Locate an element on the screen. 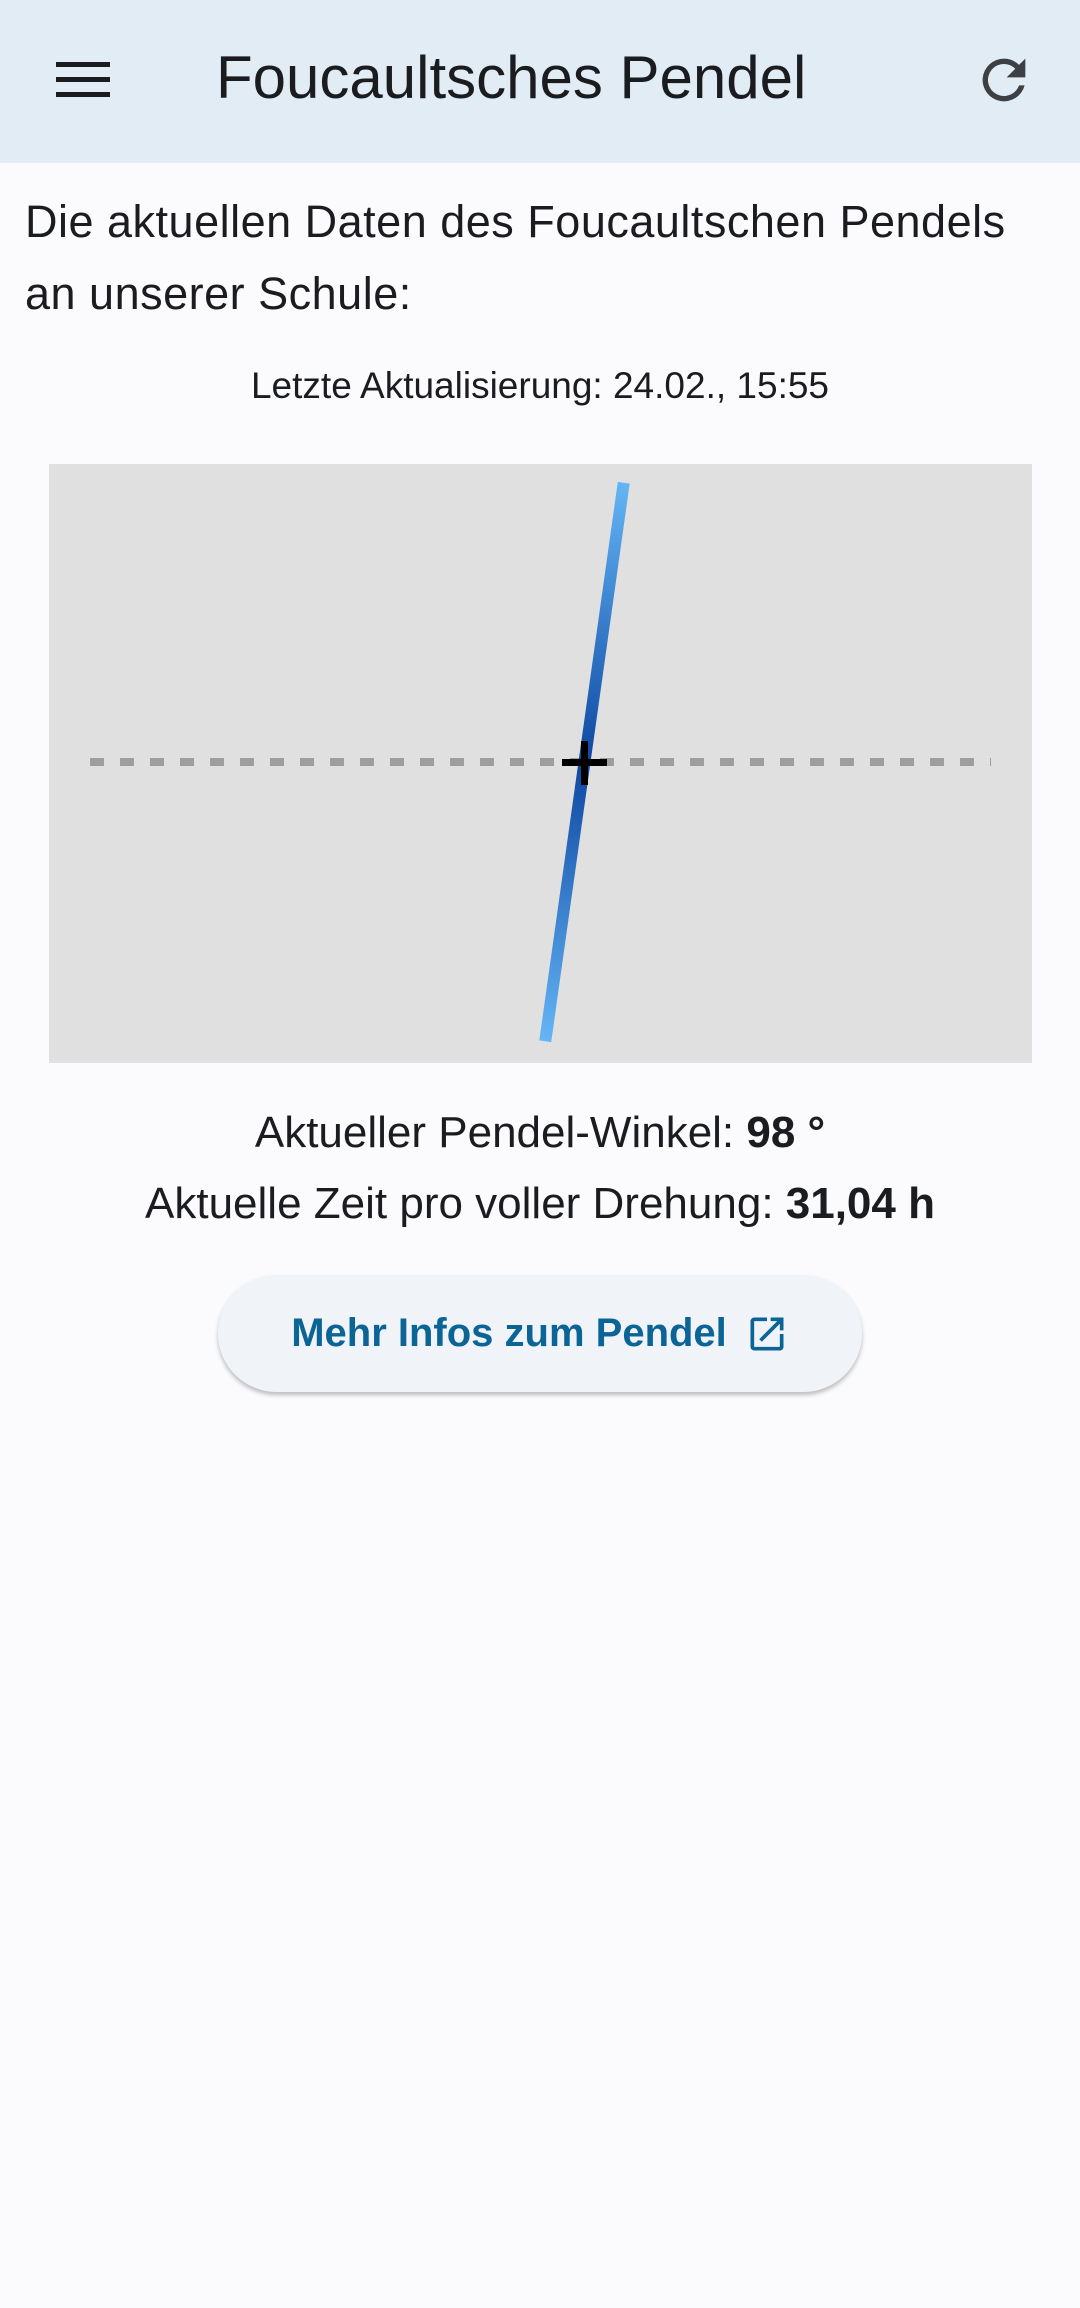 Image resolution: width=1080 pixels, height=2308 pixels. angle-label: Aktueller Pendel-Winkel: is located at coordinates (500, 1132).